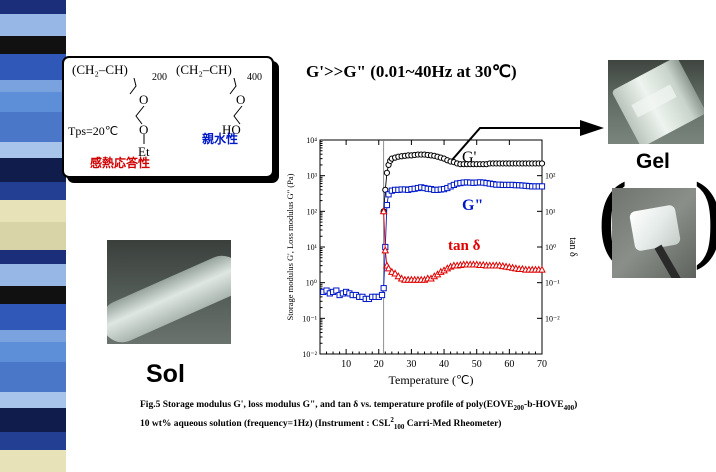 Image resolution: width=716 pixels, height=472 pixels. What do you see at coordinates (464, 246) in the screenshot?
I see `tand-series-label: tan δ` at bounding box center [464, 246].